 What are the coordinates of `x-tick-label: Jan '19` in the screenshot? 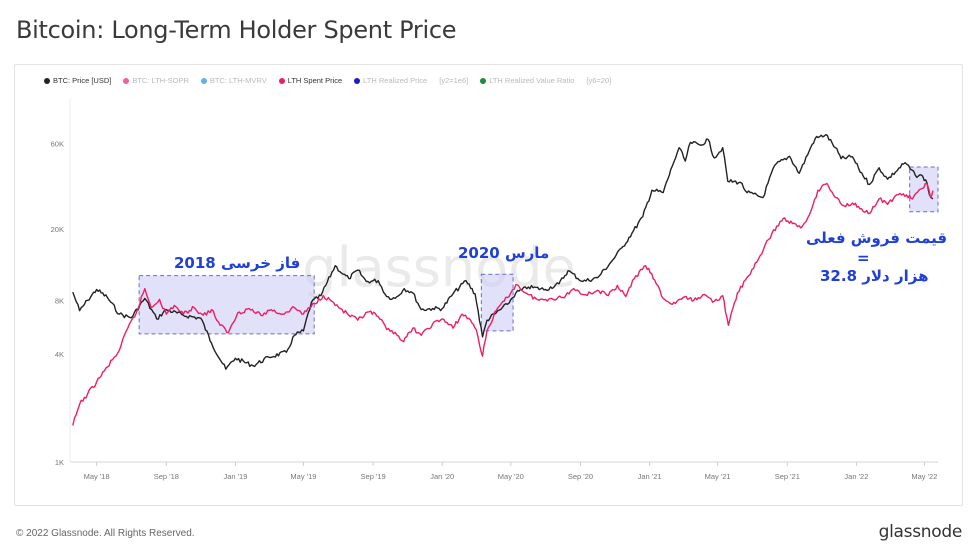 It's located at (235, 476).